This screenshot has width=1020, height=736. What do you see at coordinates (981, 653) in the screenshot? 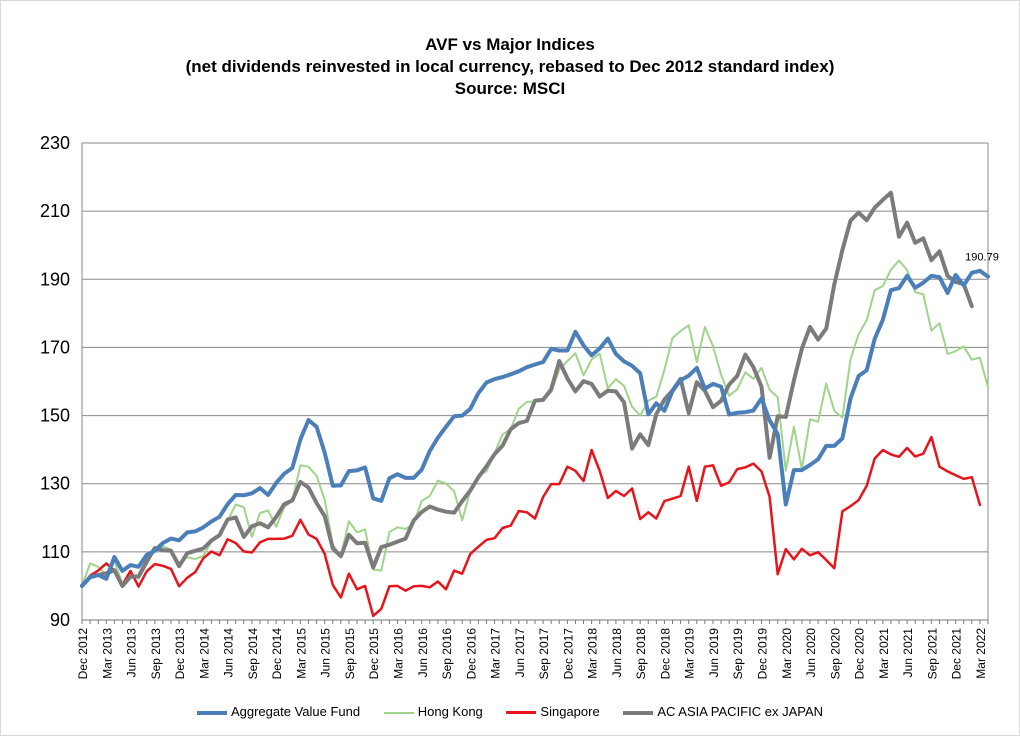
I see `x-tick-label: Mar 2022` at bounding box center [981, 653].